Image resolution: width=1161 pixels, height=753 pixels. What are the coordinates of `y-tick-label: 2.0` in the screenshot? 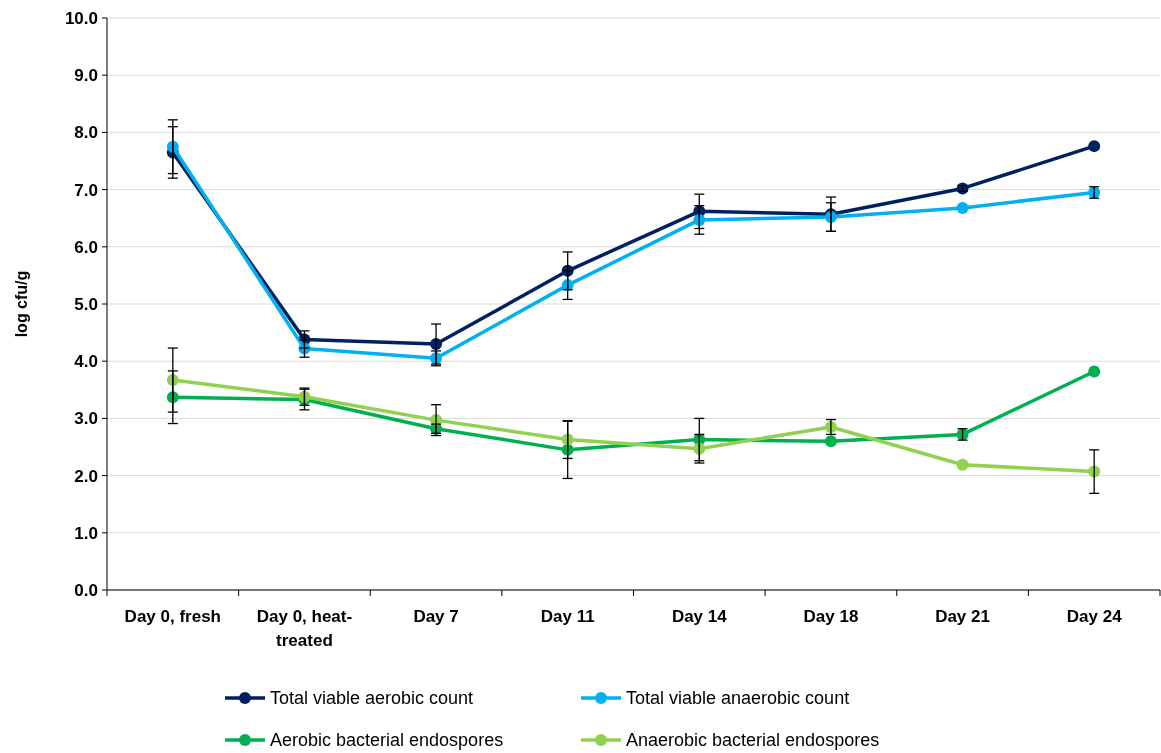 It's located at (86, 476).